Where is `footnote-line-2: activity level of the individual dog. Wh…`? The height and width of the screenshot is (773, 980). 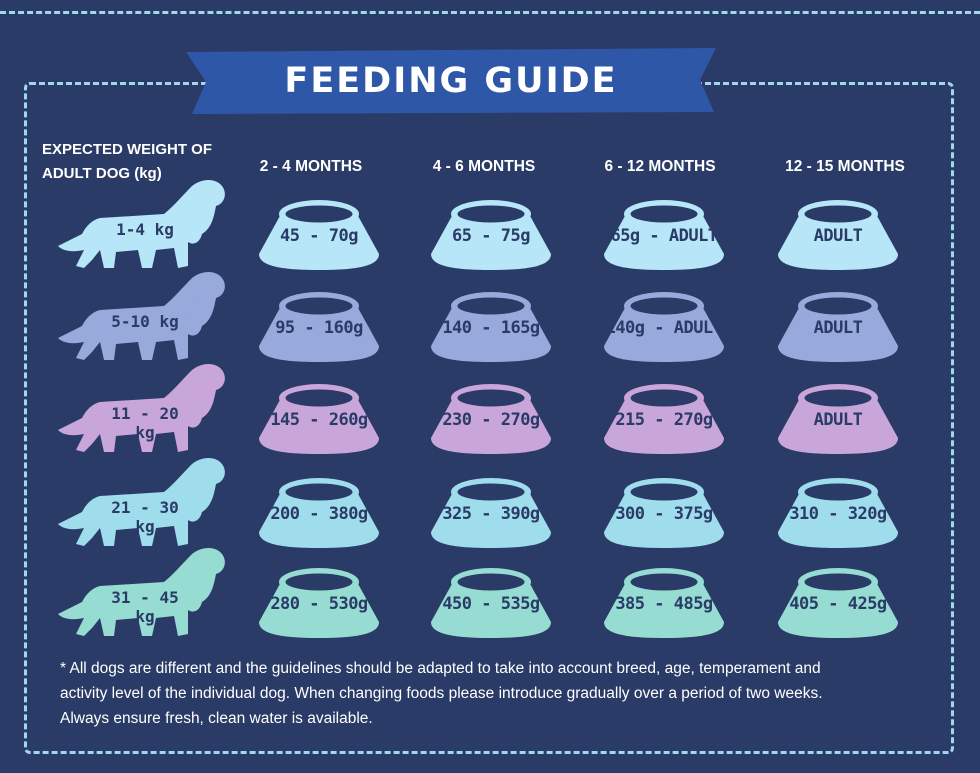 footnote-line-2: activity level of the individual dog. Wh… is located at coordinates (441, 693).